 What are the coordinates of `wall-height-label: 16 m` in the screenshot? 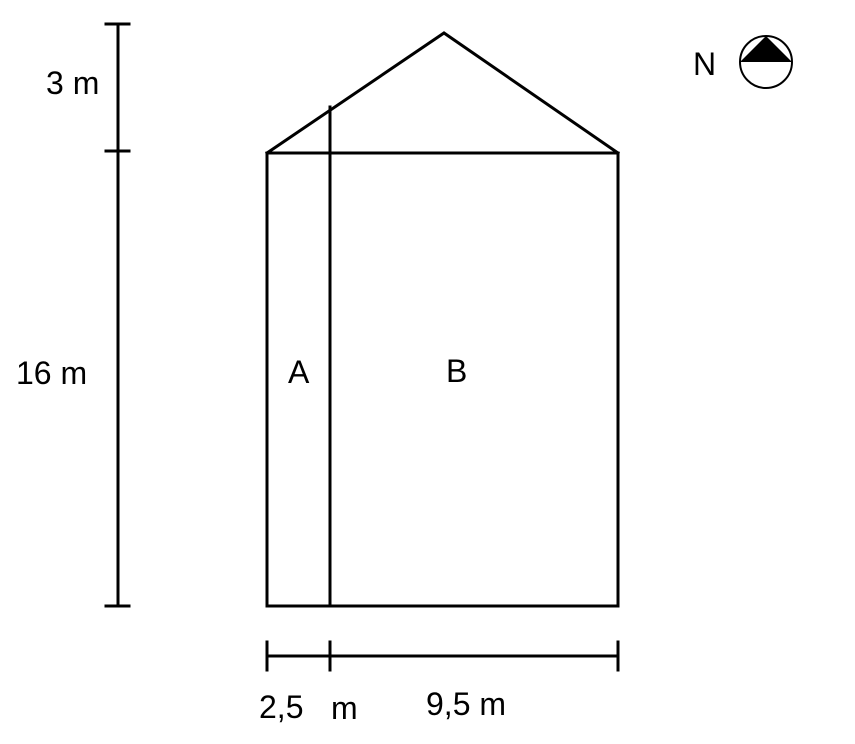 It's located at (51, 373).